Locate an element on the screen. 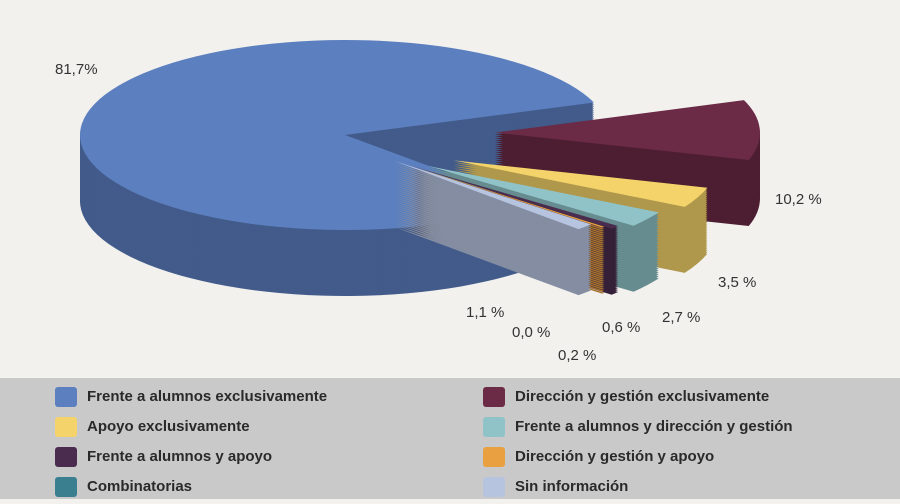 The height and width of the screenshot is (504, 900). legend-label: Dirección y gestión y apoyo is located at coordinates (614, 456).